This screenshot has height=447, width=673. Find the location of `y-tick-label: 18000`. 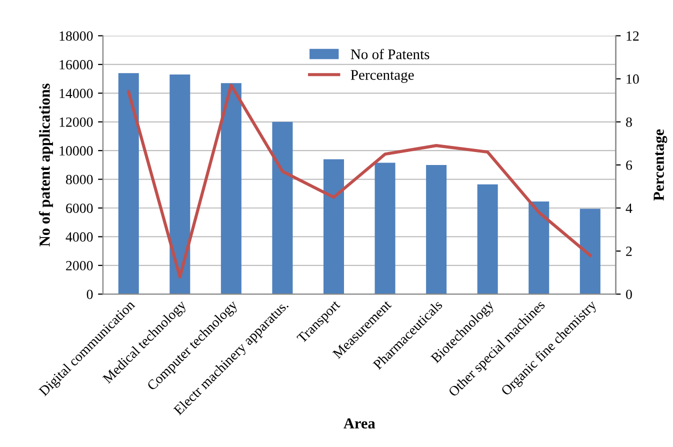

y-tick-label: 18000 is located at coordinates (76, 36).